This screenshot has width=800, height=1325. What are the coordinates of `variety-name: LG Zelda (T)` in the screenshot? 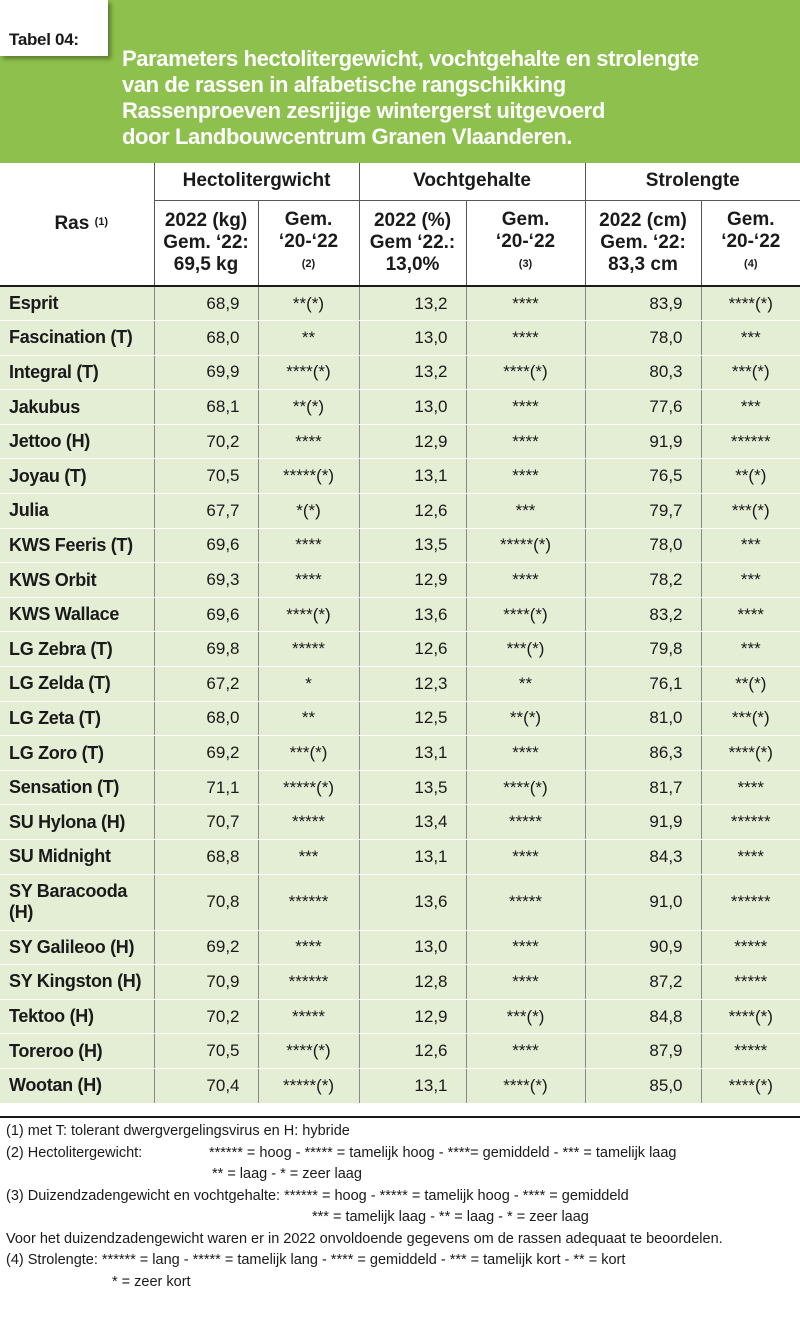 It's located at (77, 684).